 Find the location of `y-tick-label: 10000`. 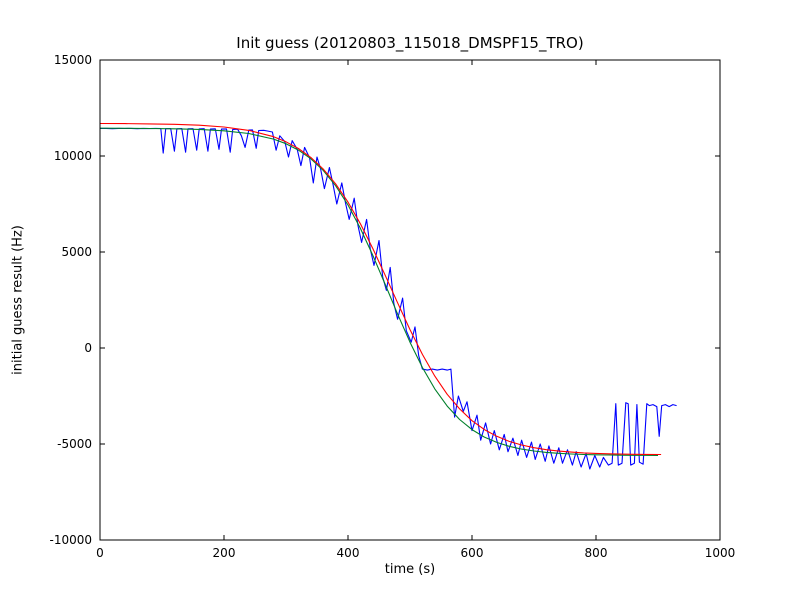

y-tick-label: 10000 is located at coordinates (72, 156).